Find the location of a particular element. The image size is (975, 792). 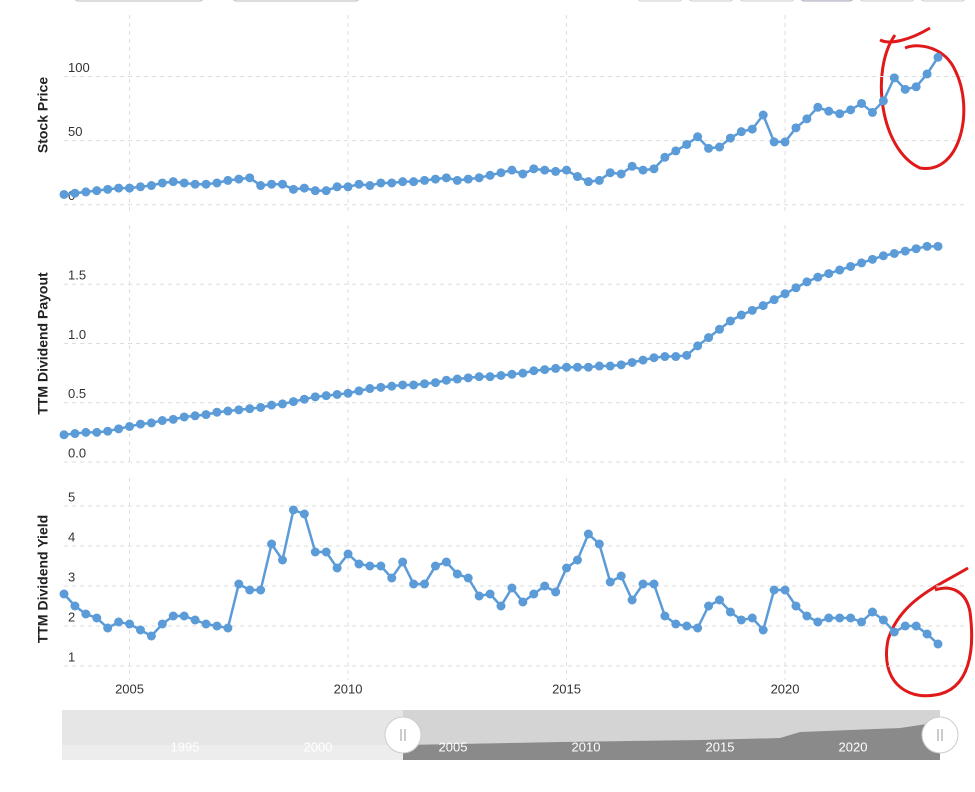

annotations is located at coordinates (926, 362).